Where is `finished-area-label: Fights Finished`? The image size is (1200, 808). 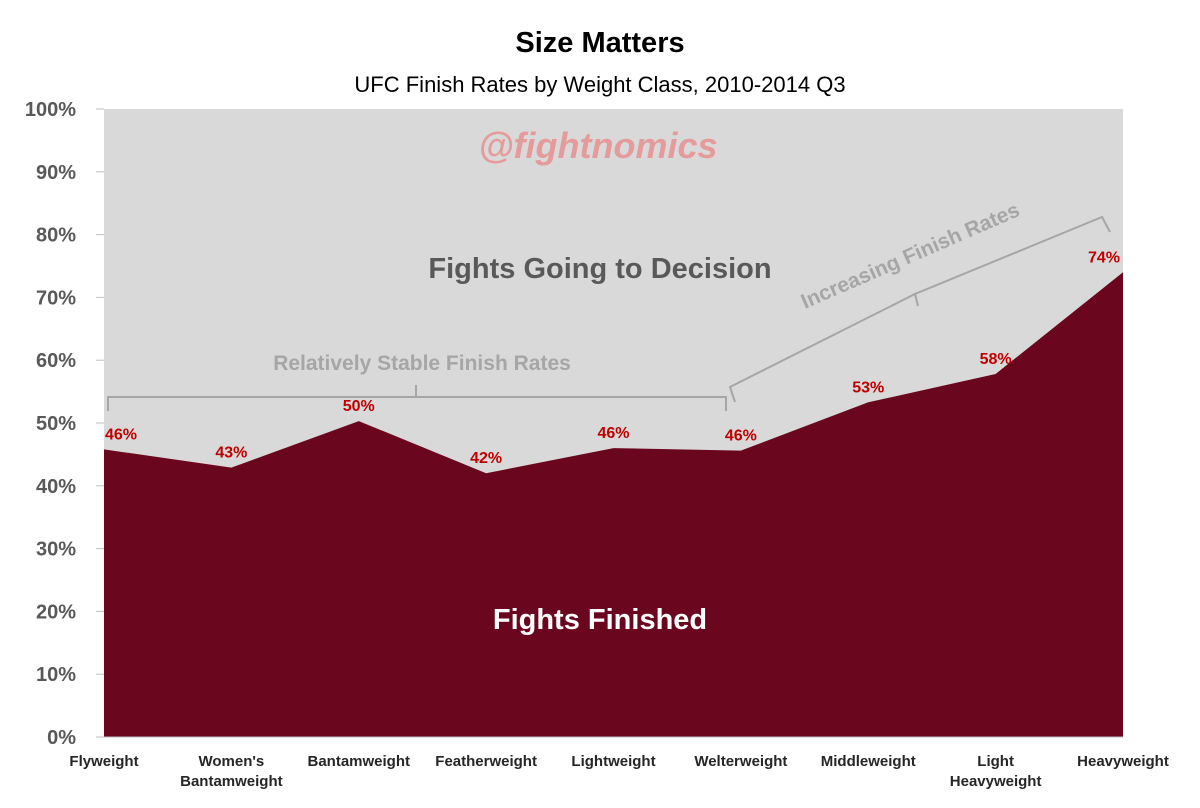 finished-area-label: Fights Finished is located at coordinates (600, 620).